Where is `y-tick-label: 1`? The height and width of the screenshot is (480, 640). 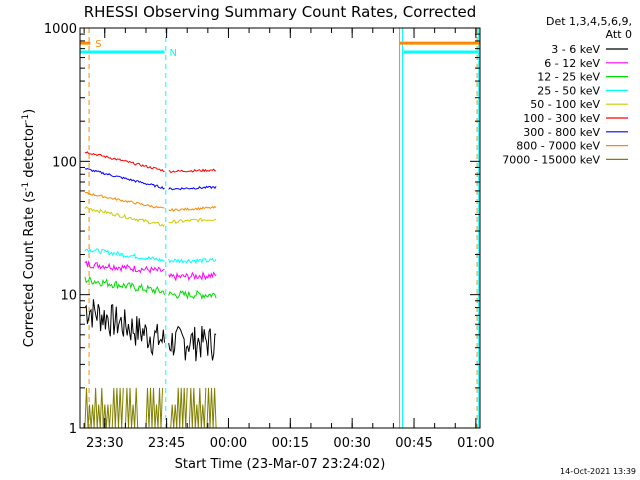
y-tick-label: 1 is located at coordinates (73, 429).